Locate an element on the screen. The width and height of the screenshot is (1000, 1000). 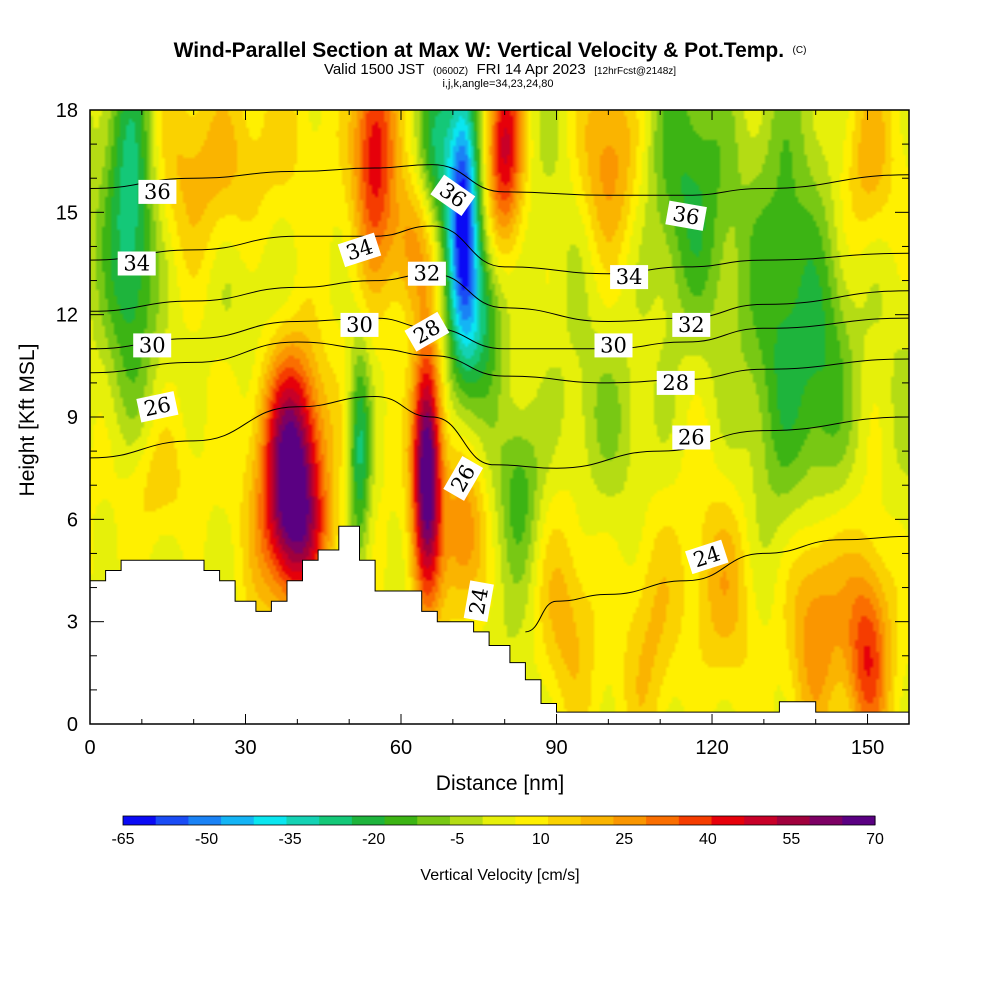
colorbar-tick-label: -35 is located at coordinates (290, 839).